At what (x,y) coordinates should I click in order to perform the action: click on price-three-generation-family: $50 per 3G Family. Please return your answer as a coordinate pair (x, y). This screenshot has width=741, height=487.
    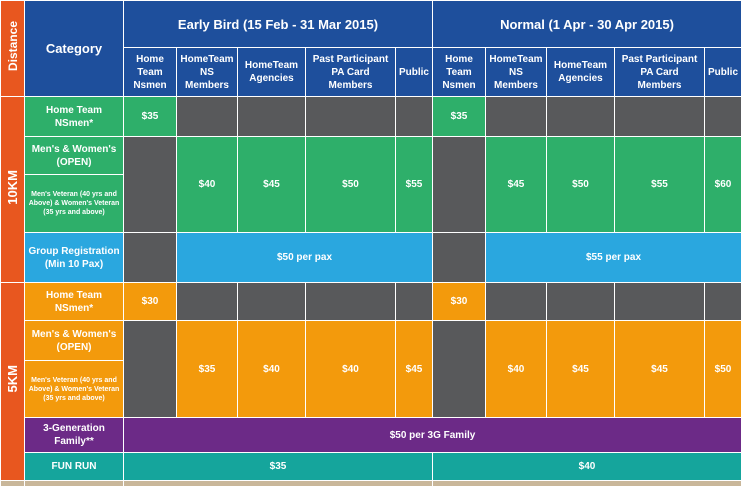
    Looking at the image, I should click on (432, 435).